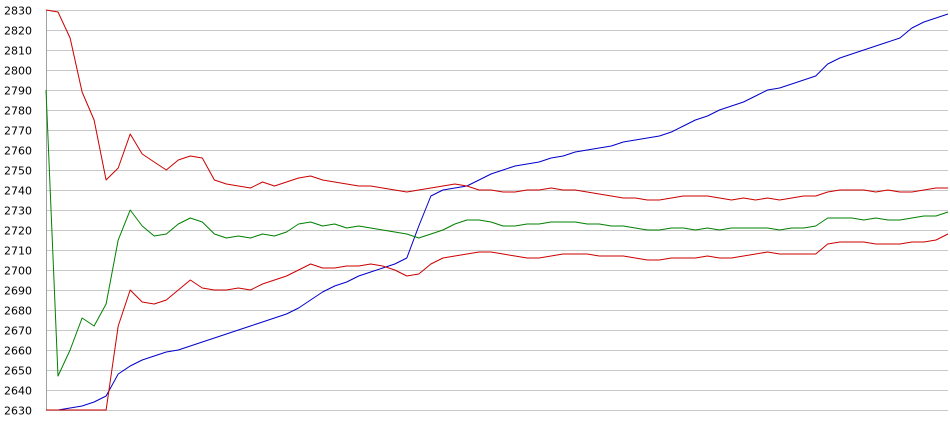  I want to click on y-tick-label: 2770, so click(18, 131).